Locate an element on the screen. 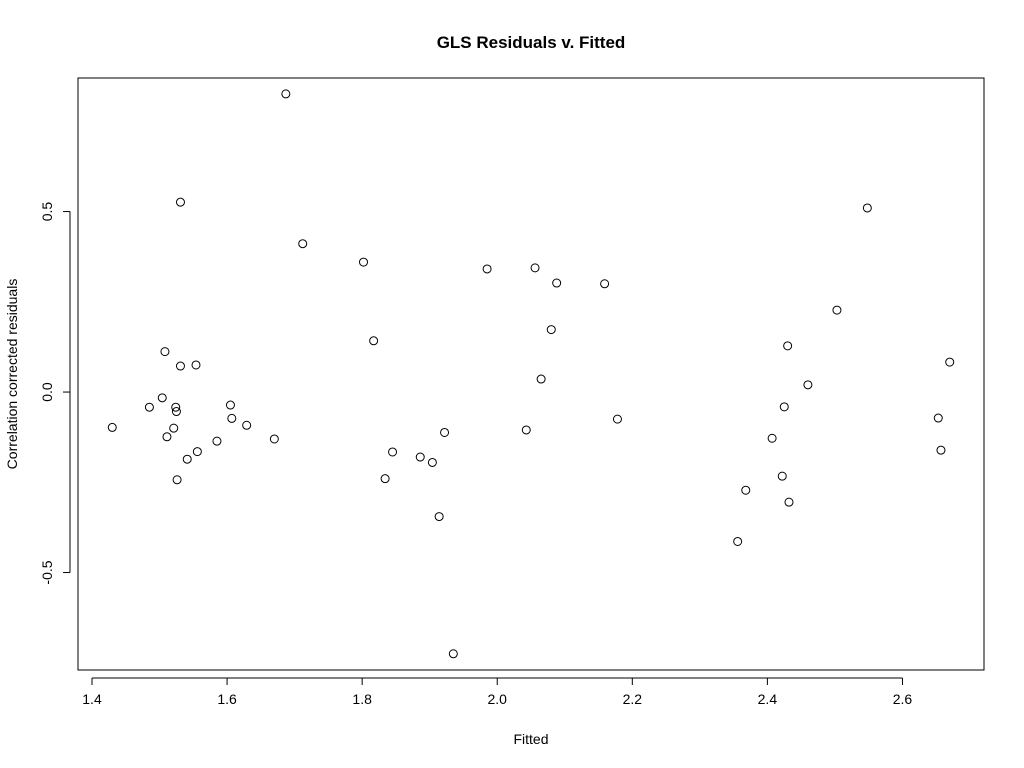 The width and height of the screenshot is (1024, 768). x-tick-label: 2.6 is located at coordinates (903, 699).